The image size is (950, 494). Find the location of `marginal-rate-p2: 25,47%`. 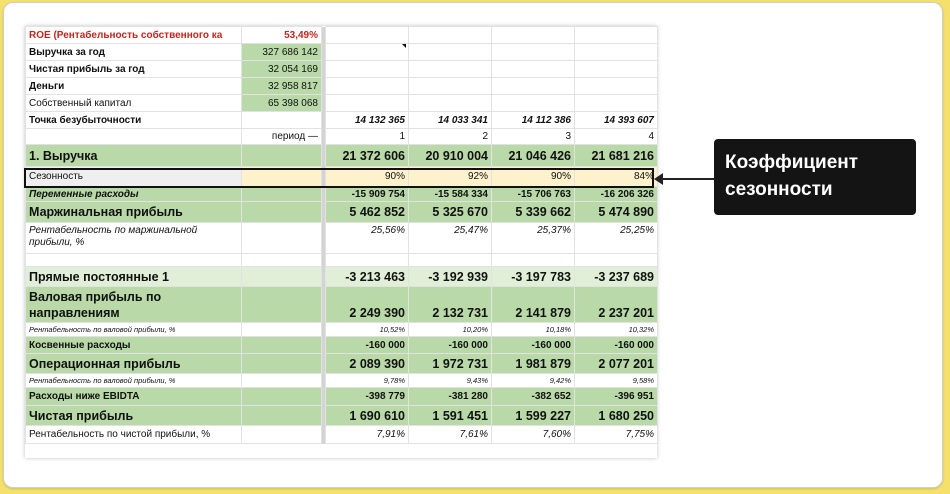

marginal-rate-p2: 25,47% is located at coordinates (450, 238).